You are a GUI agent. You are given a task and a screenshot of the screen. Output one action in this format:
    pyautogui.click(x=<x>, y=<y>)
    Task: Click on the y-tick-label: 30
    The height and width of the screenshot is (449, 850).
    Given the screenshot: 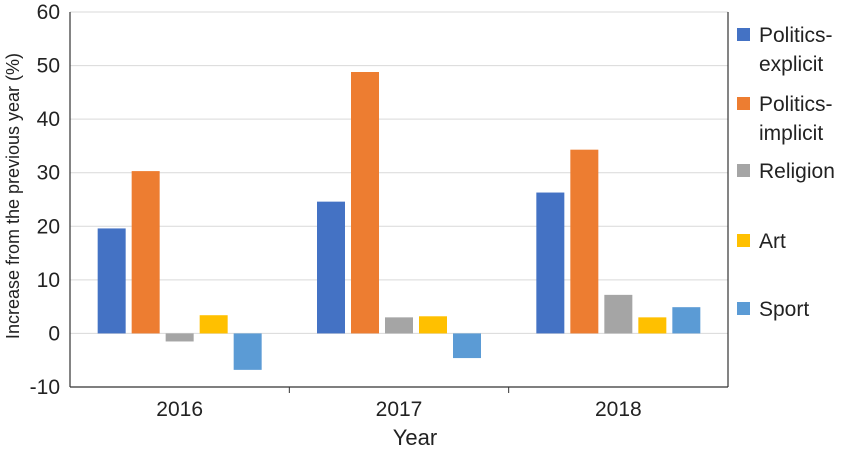 What is the action you would take?
    pyautogui.click(x=48, y=173)
    